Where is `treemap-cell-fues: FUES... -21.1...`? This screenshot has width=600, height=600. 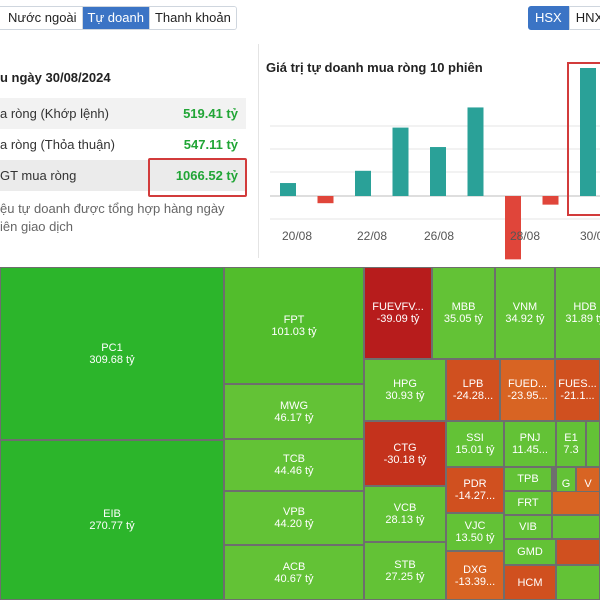
treemap-cell-fues: FUES... -21.1... is located at coordinates (577, 390).